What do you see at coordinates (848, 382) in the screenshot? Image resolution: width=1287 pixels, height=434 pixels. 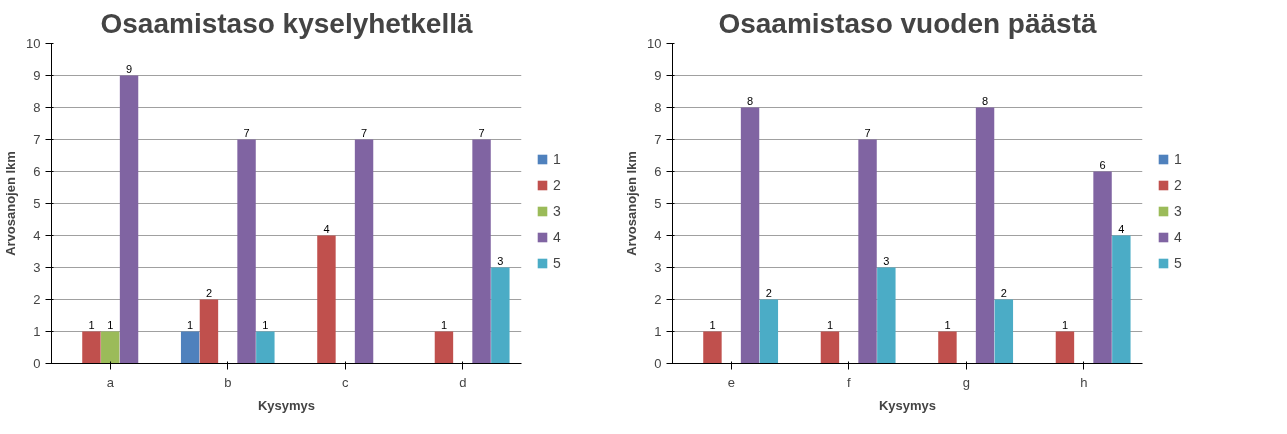 I see `x-tick-label: f` at bounding box center [848, 382].